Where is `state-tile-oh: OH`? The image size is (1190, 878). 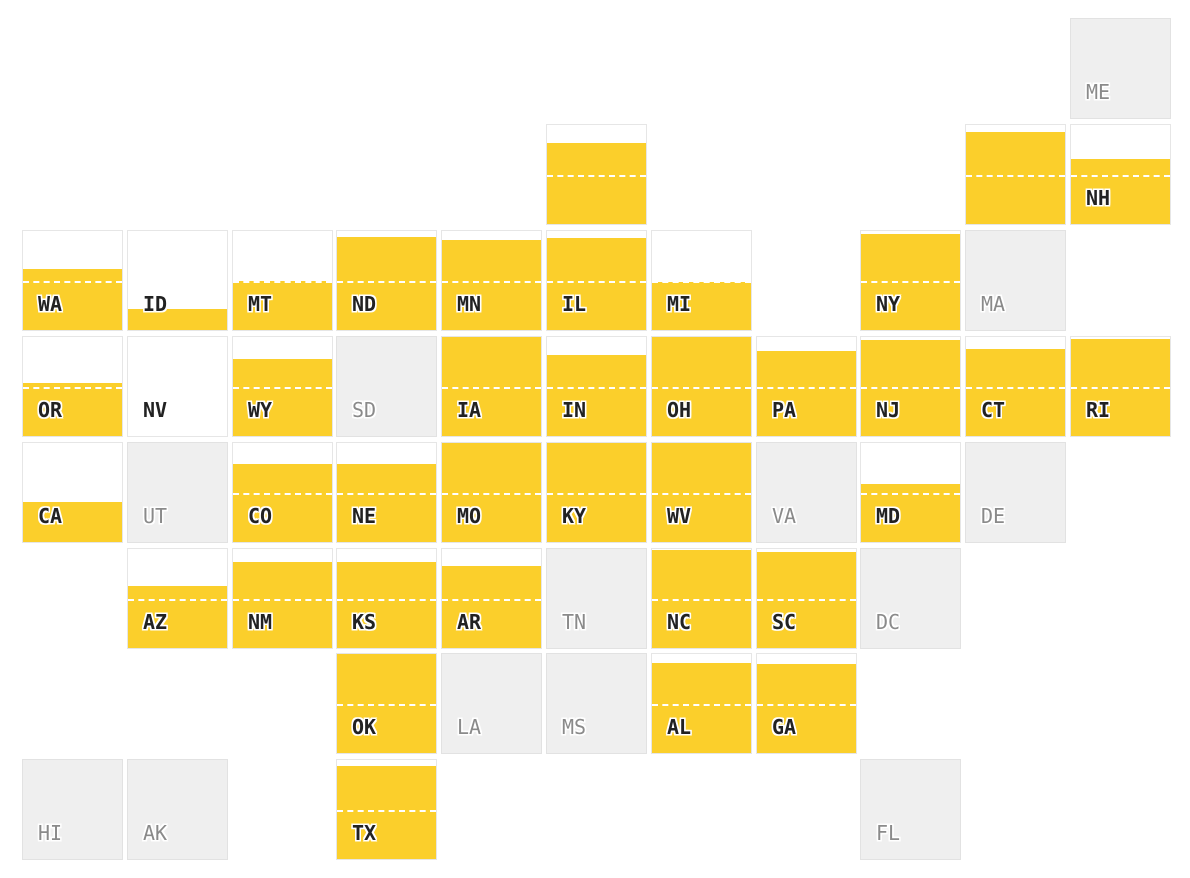
state-tile-oh: OH is located at coordinates (701, 386).